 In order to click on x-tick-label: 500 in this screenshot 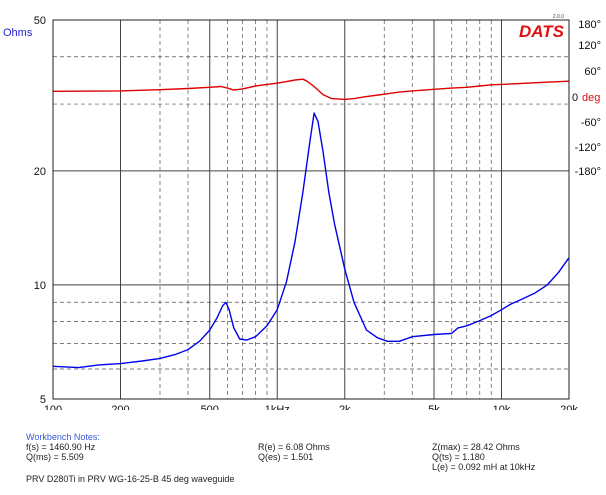, I will do `click(210, 407)`.